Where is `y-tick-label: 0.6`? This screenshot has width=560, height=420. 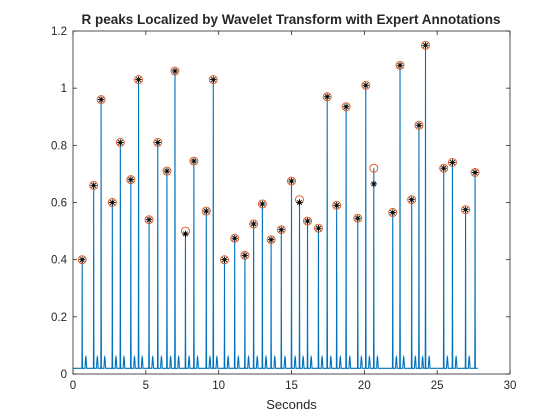 y-tick-label: 0.6 is located at coordinates (59, 204).